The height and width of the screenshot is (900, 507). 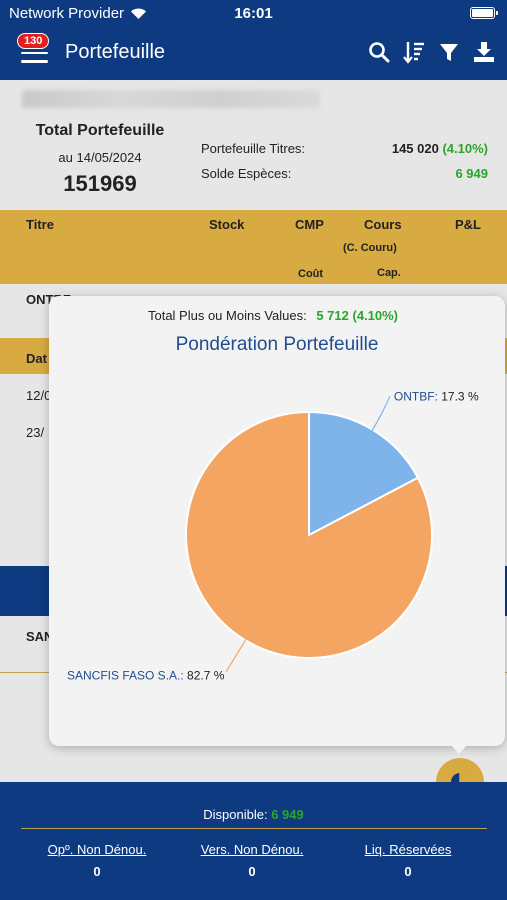 I want to click on total-value: 151969, so click(x=100, y=183).